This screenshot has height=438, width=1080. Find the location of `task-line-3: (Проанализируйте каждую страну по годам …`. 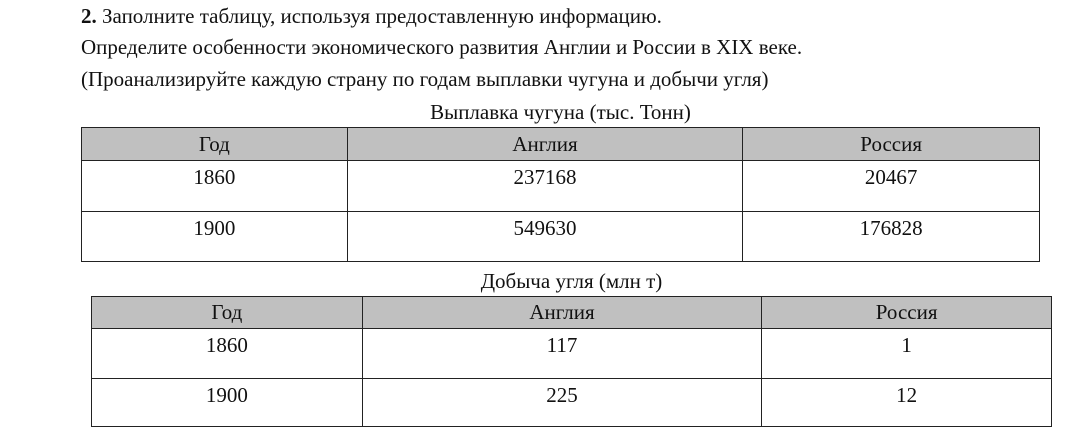

task-line-3: (Проанализируйте каждую страну по годам … is located at coordinates (425, 79).